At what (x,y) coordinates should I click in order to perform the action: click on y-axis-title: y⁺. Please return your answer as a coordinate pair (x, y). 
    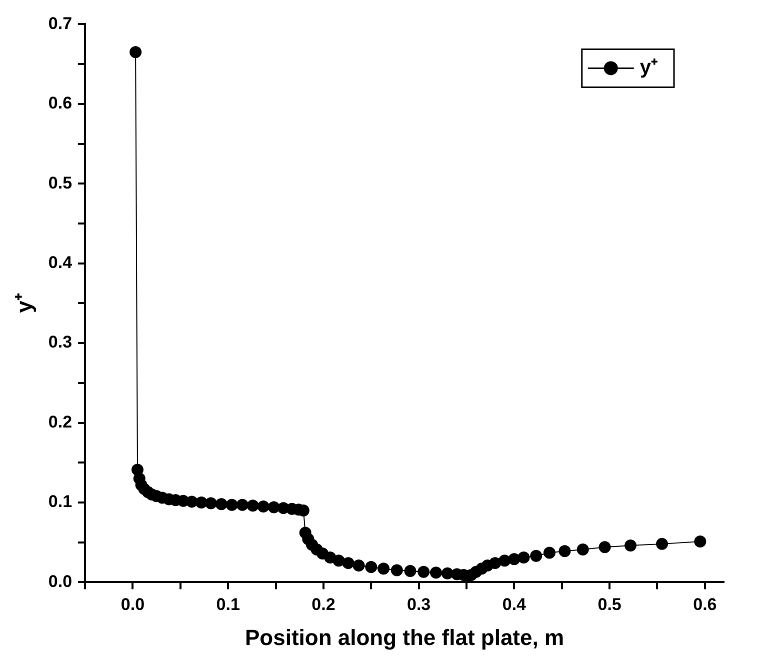
    Looking at the image, I should click on (23, 302).